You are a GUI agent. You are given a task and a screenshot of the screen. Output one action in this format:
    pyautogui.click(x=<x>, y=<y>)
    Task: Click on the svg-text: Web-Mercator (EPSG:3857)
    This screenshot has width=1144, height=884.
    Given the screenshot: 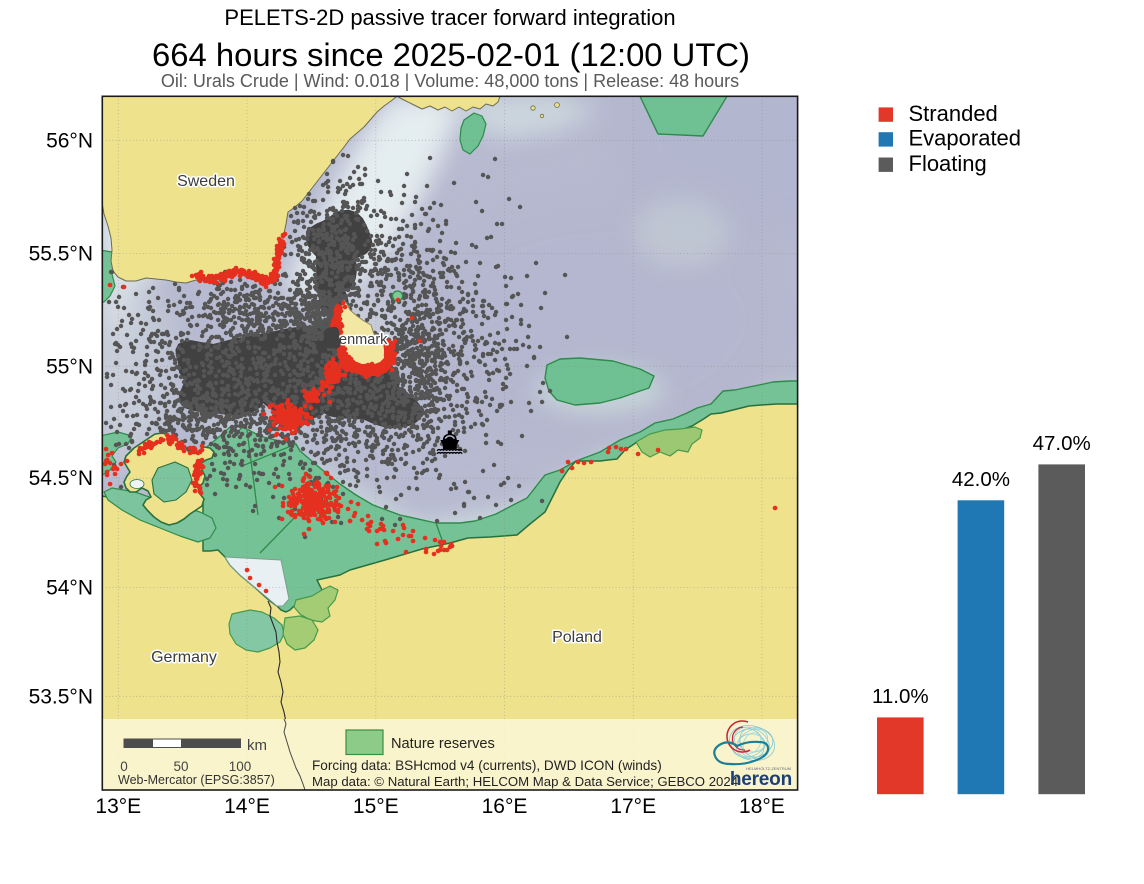 What is the action you would take?
    pyautogui.click(x=196, y=780)
    